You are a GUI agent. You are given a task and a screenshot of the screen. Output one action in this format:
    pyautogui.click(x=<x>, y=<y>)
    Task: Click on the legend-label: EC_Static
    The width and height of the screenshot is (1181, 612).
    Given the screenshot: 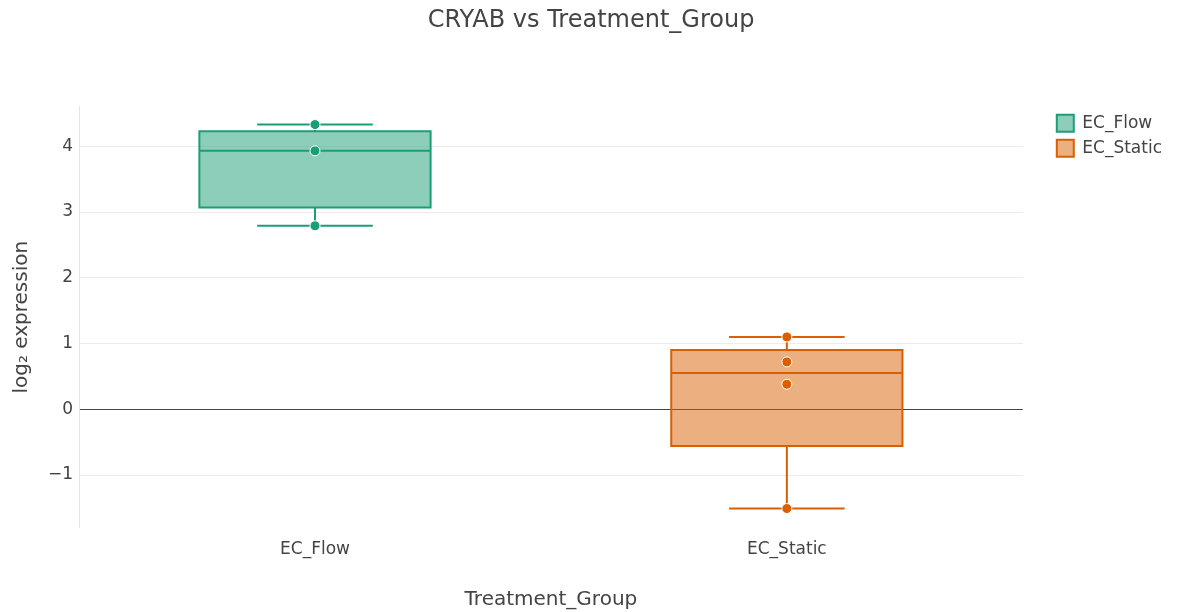 What is the action you would take?
    pyautogui.click(x=1122, y=147)
    